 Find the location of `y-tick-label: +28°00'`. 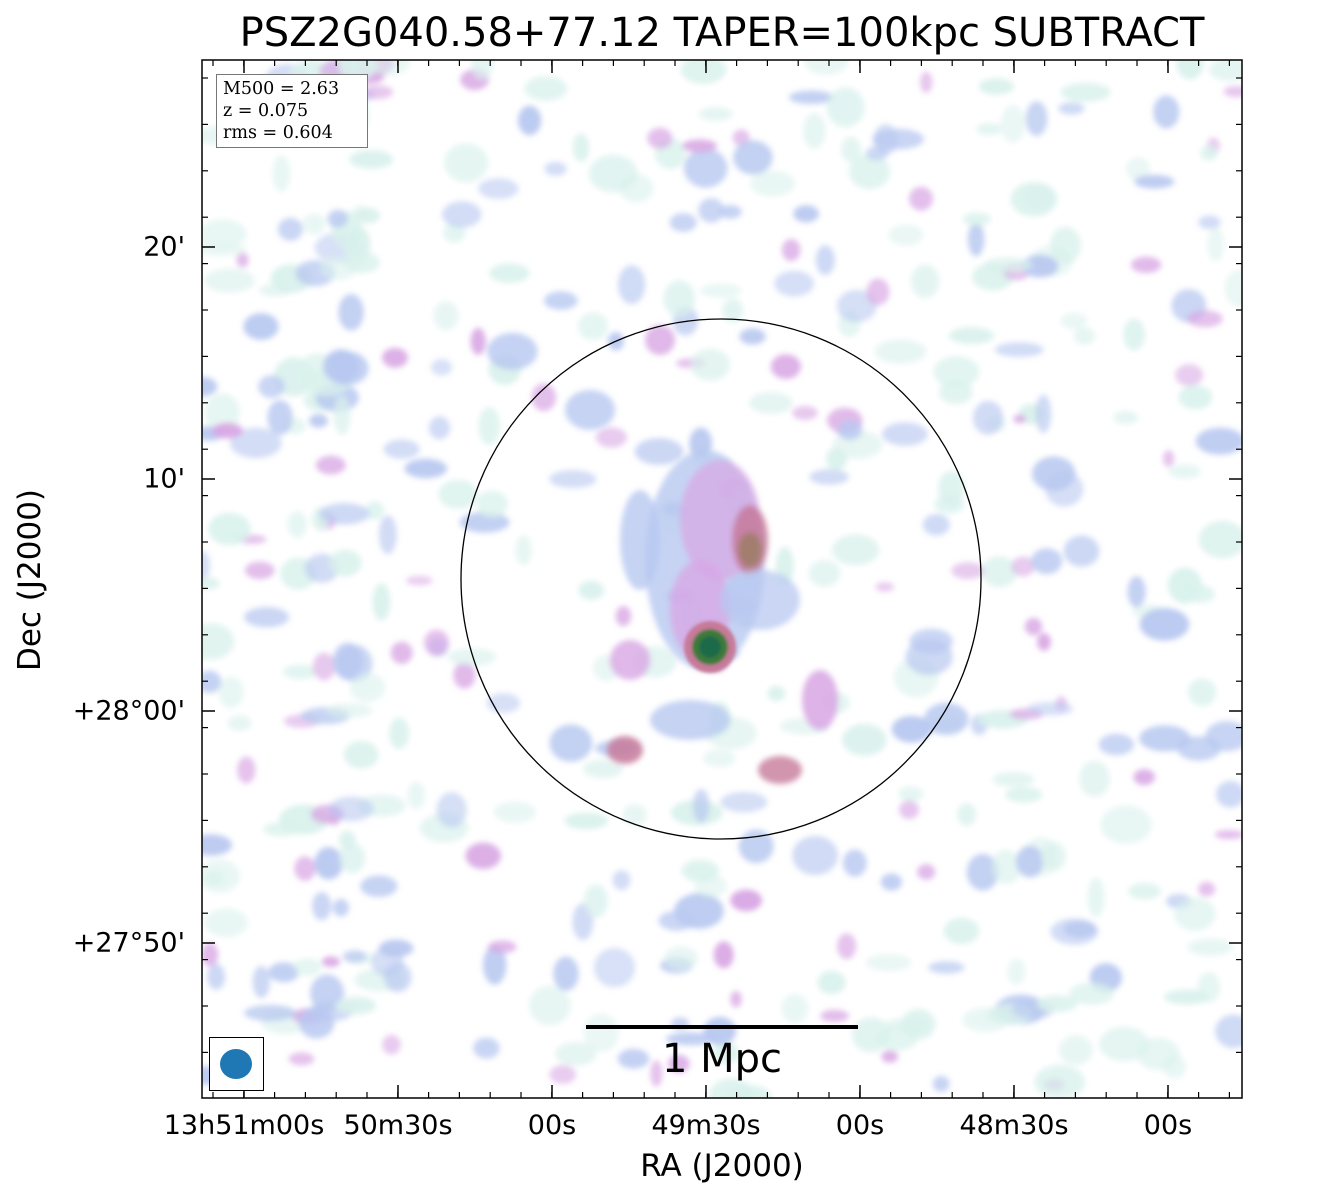

y-tick-label: +28°00' is located at coordinates (128, 711).